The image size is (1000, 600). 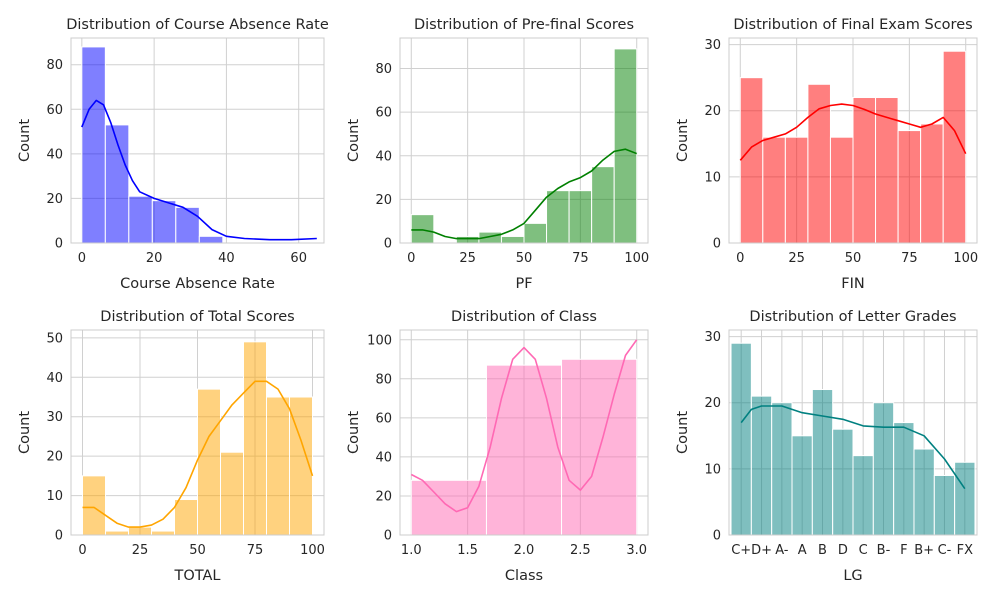 What do you see at coordinates (782, 550) in the screenshot?
I see `x-tick-label: A-` at bounding box center [782, 550].